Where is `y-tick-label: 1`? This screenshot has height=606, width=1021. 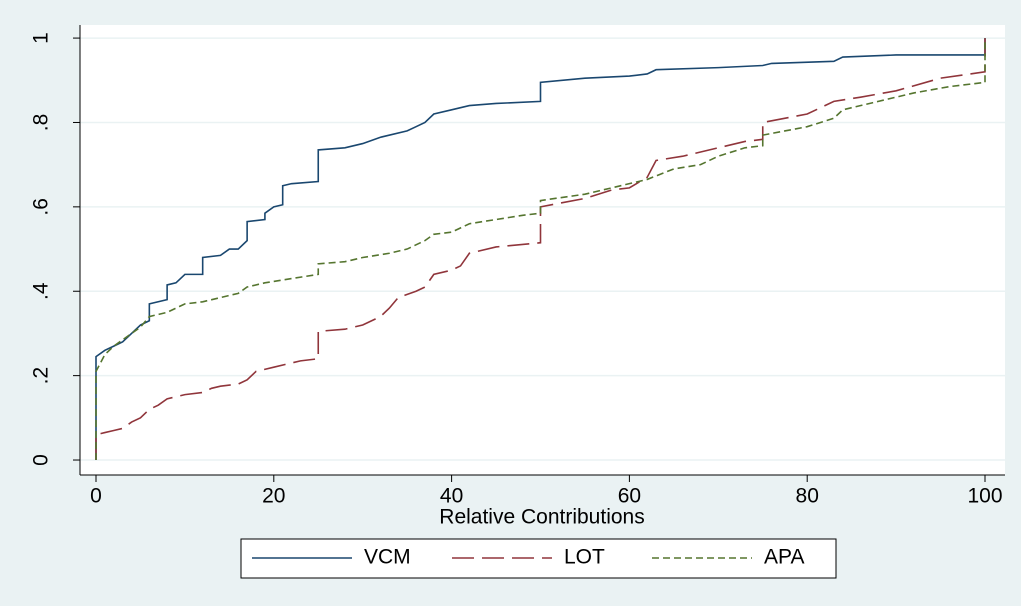
y-tick-label: 1 is located at coordinates (41, 38).